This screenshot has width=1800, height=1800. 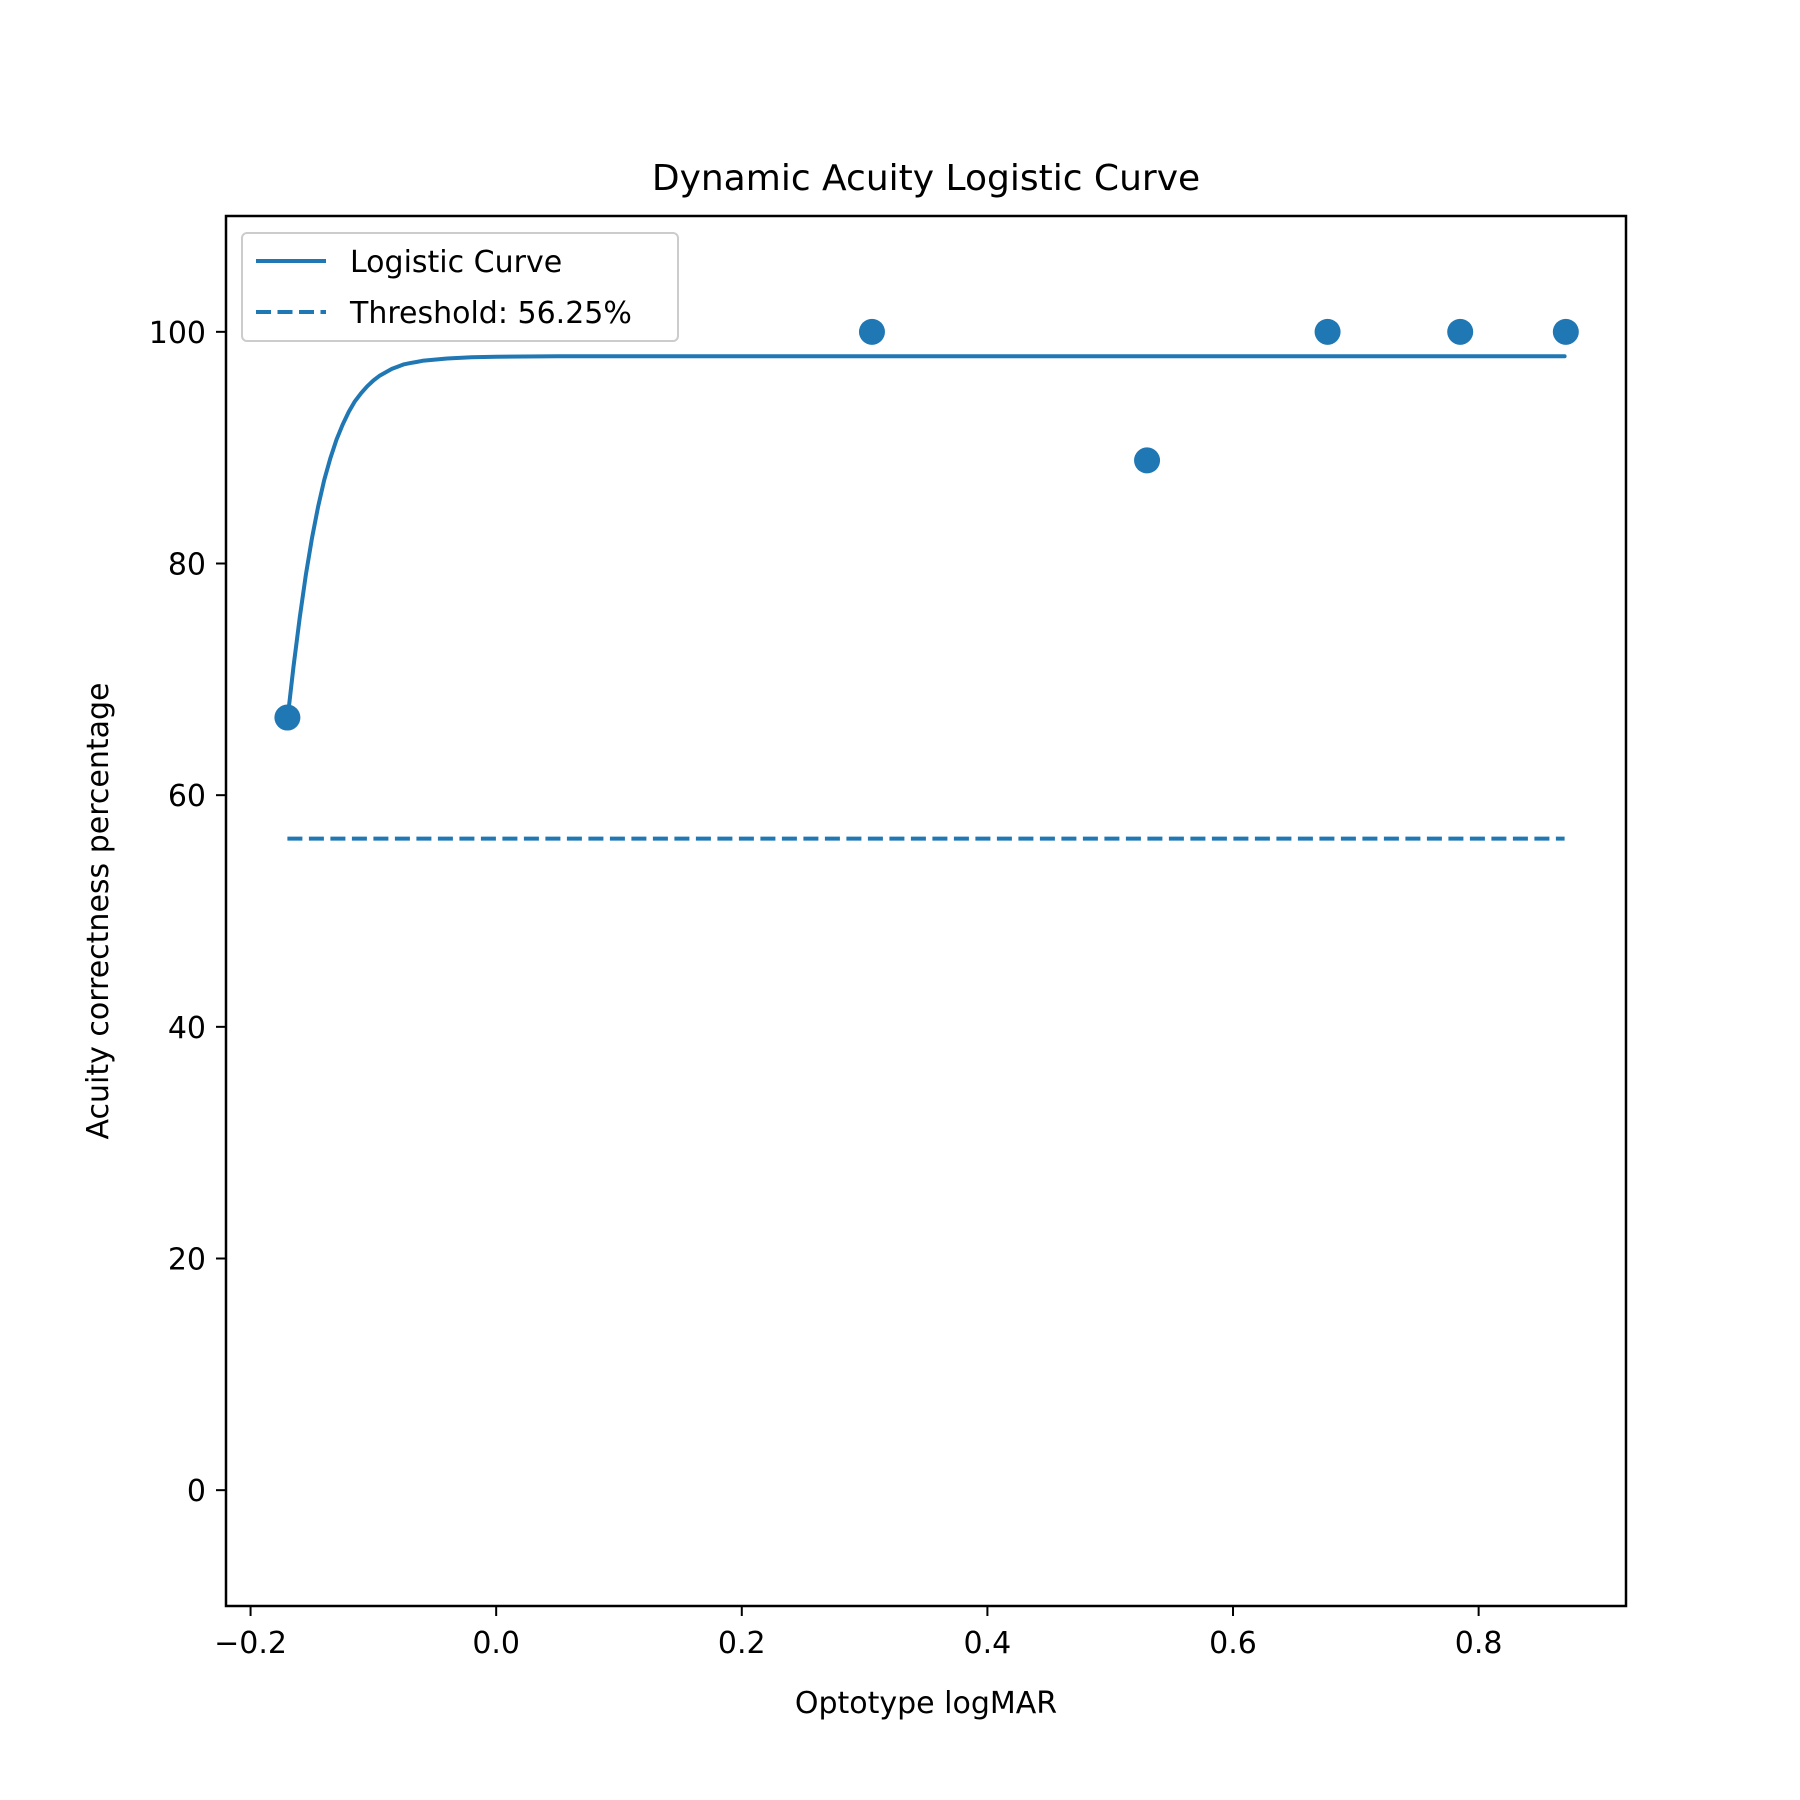 What do you see at coordinates (490, 313) in the screenshot?
I see `legend-label-threshold: Threshold: 56.25%` at bounding box center [490, 313].